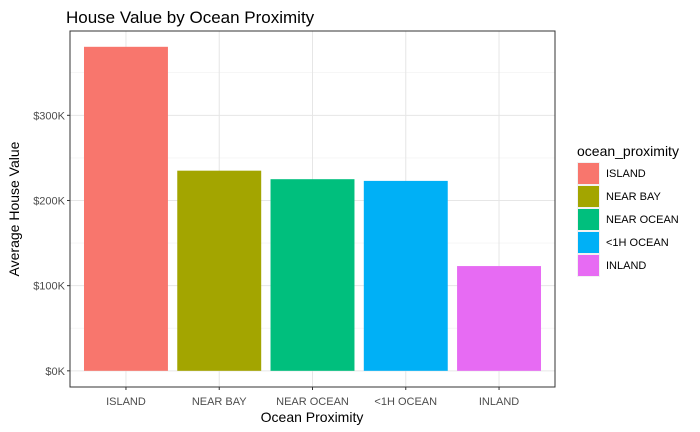 This screenshot has width=700, height=432. Describe the element at coordinates (642, 220) in the screenshot. I see `legend-label: NEAR OCEAN` at that location.